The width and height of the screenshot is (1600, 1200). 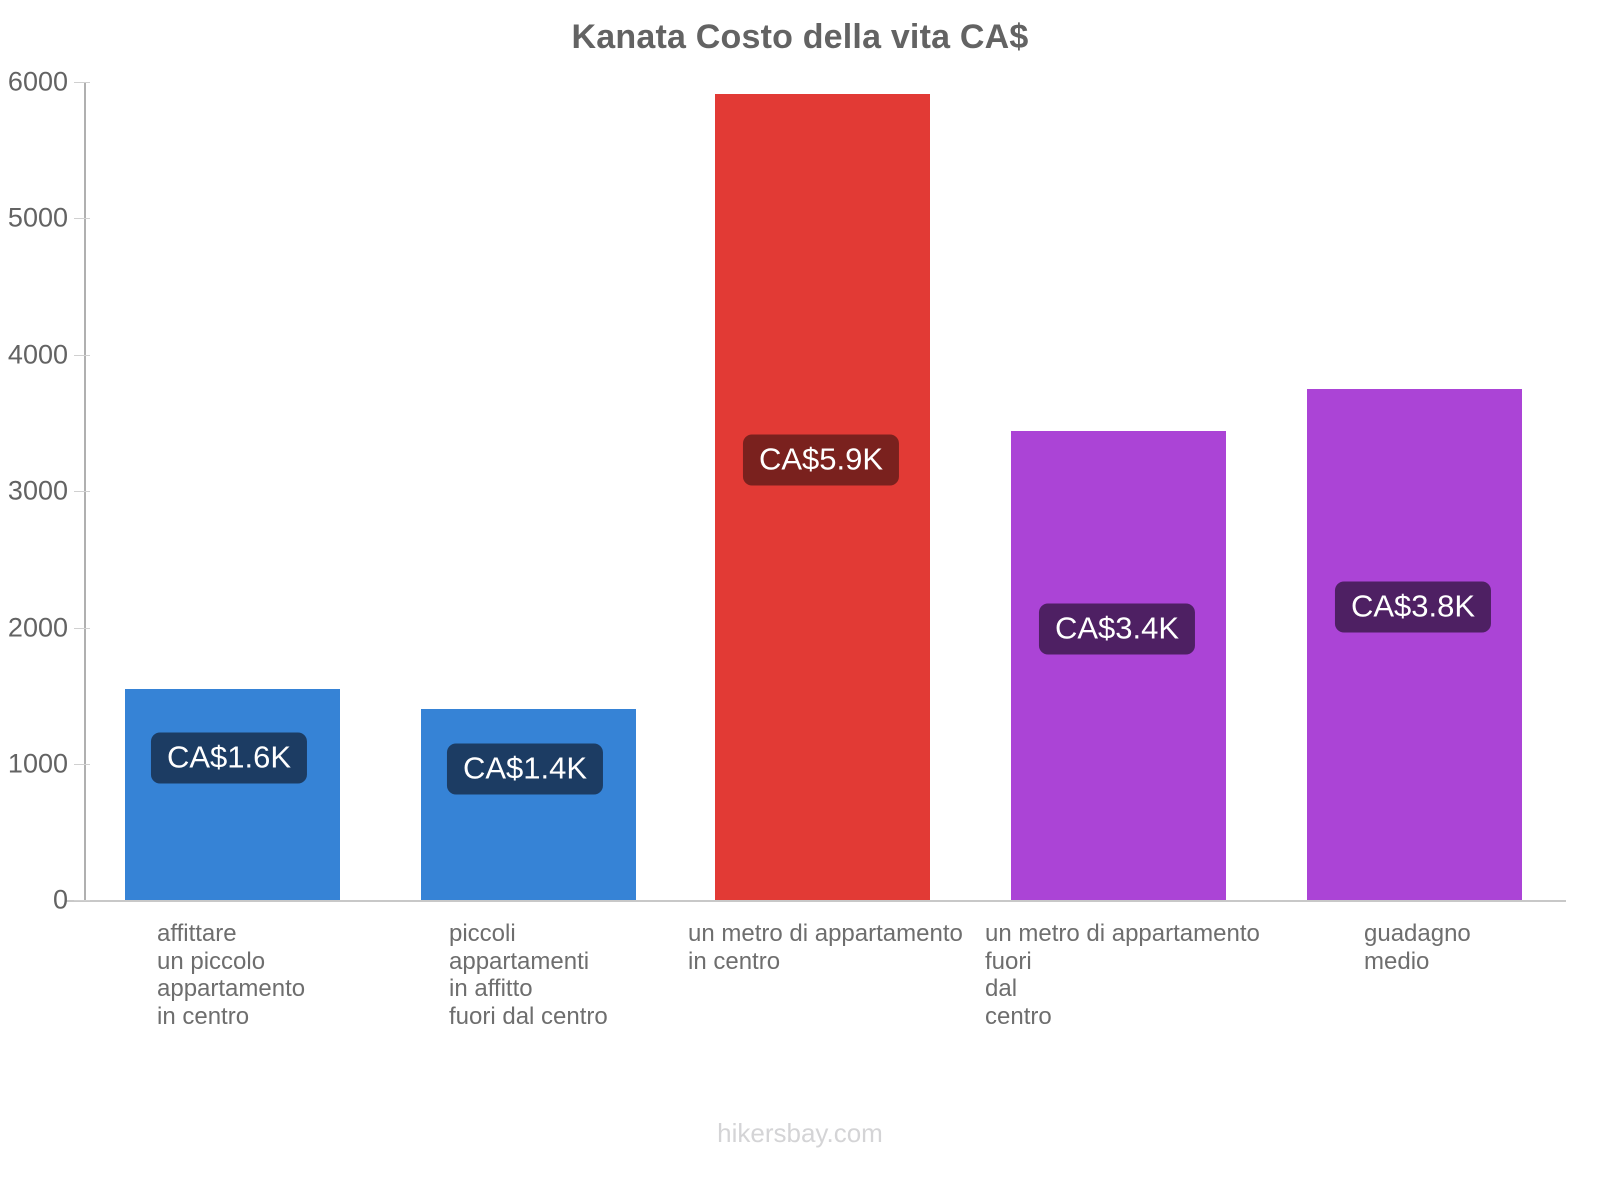 What do you see at coordinates (800, 37) in the screenshot?
I see `page-title: Kanata Costo della vita CA$` at bounding box center [800, 37].